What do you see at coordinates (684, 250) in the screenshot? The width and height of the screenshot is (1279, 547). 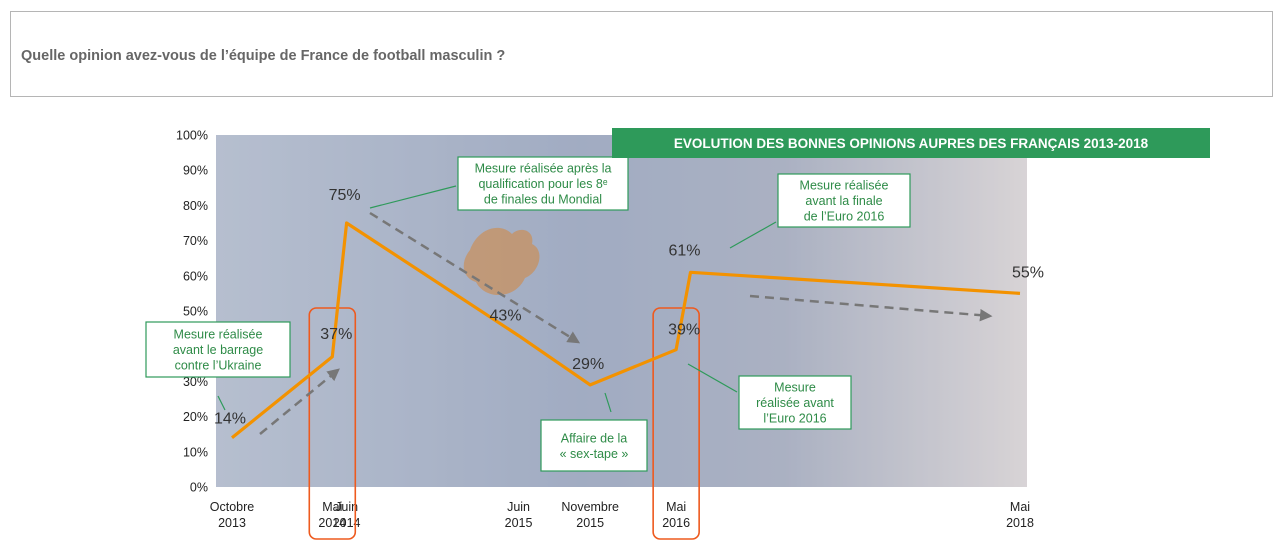 I see `data-label: 61%` at bounding box center [684, 250].